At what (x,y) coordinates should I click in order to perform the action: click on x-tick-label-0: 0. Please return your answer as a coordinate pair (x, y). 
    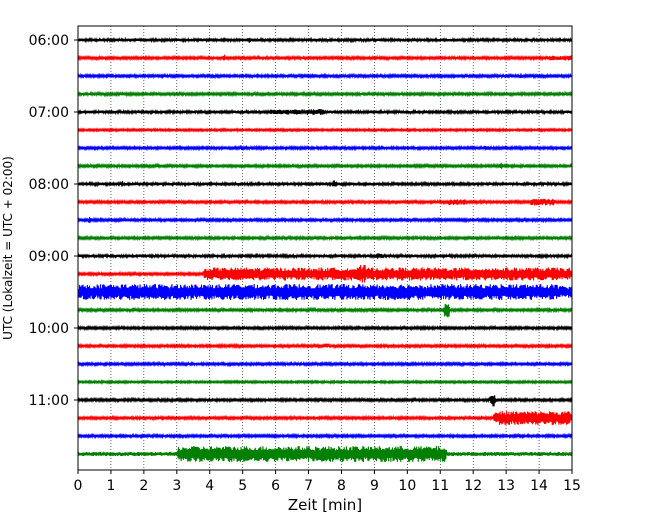
    Looking at the image, I should click on (78, 486).